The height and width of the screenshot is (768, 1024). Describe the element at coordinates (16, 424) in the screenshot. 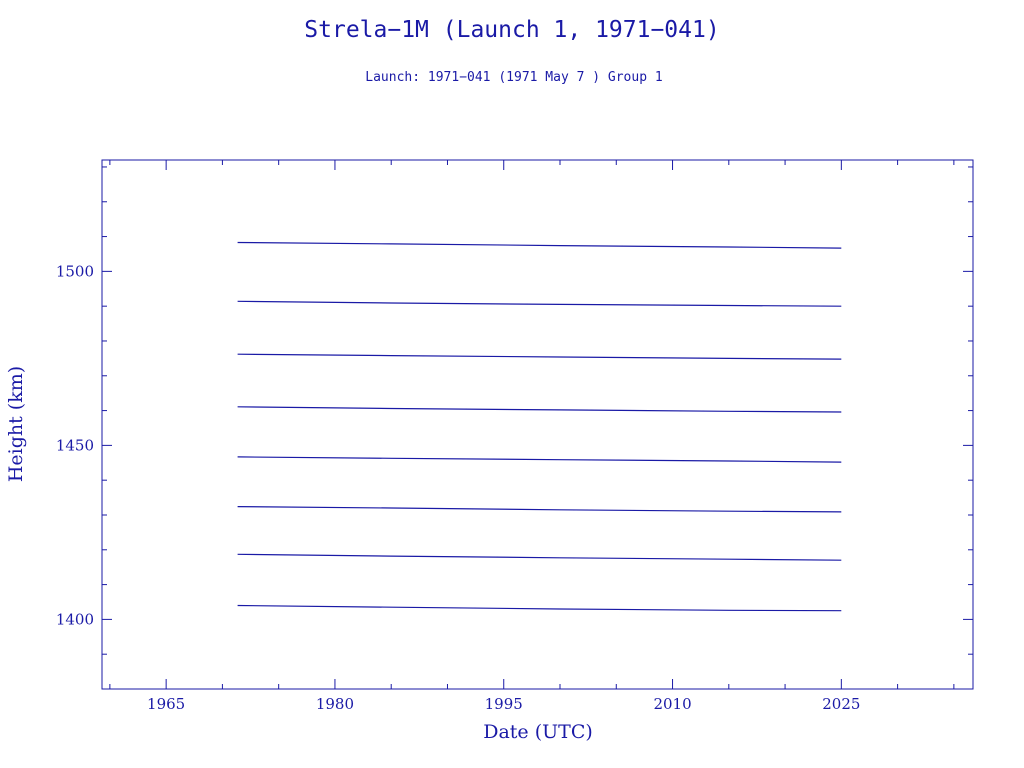

I see `y-axis-label: Height (km)` at that location.